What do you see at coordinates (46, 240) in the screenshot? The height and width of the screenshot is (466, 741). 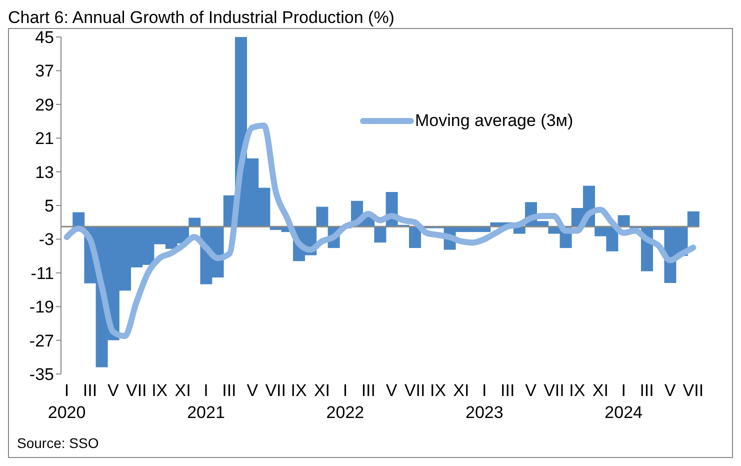 I see `y-tick-label: -3` at bounding box center [46, 240].